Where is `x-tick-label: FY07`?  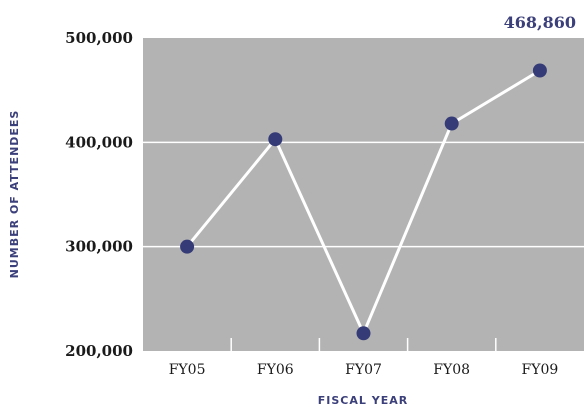 x-tick-label: FY07 is located at coordinates (363, 370).